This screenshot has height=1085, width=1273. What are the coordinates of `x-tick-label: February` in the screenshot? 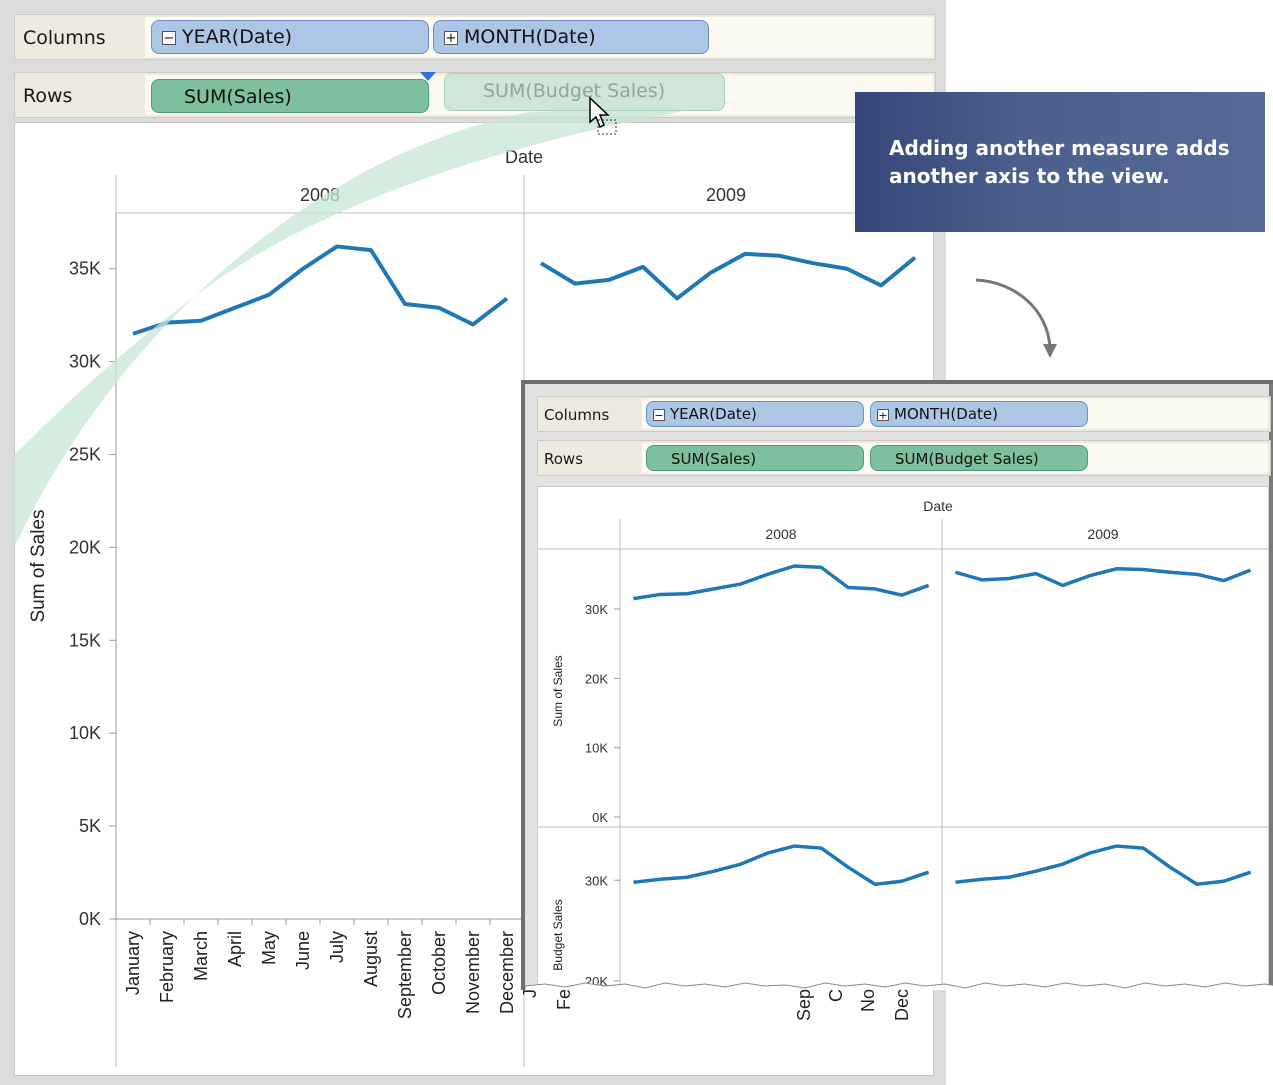 It's located at (167, 967).